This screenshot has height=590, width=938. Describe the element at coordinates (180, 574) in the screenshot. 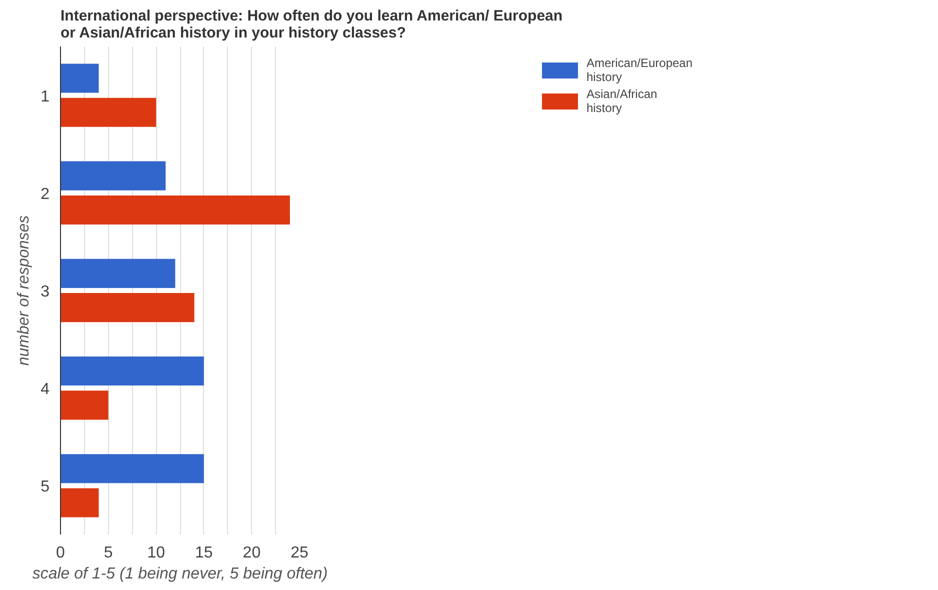

I see `x-axis-title: scale of 1-5 (1 being never, 5 being often)` at that location.